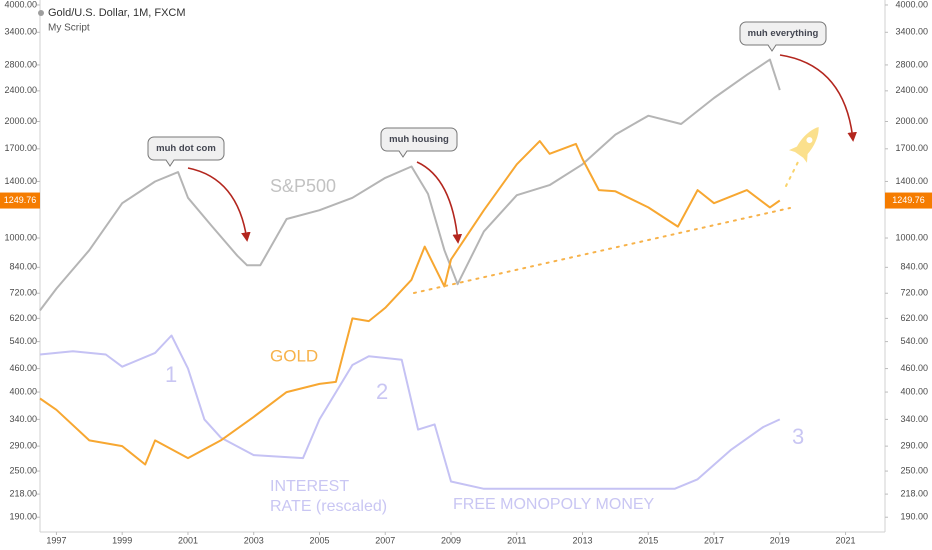  What do you see at coordinates (798, 436) in the screenshot?
I see `annotation: 3` at bounding box center [798, 436].